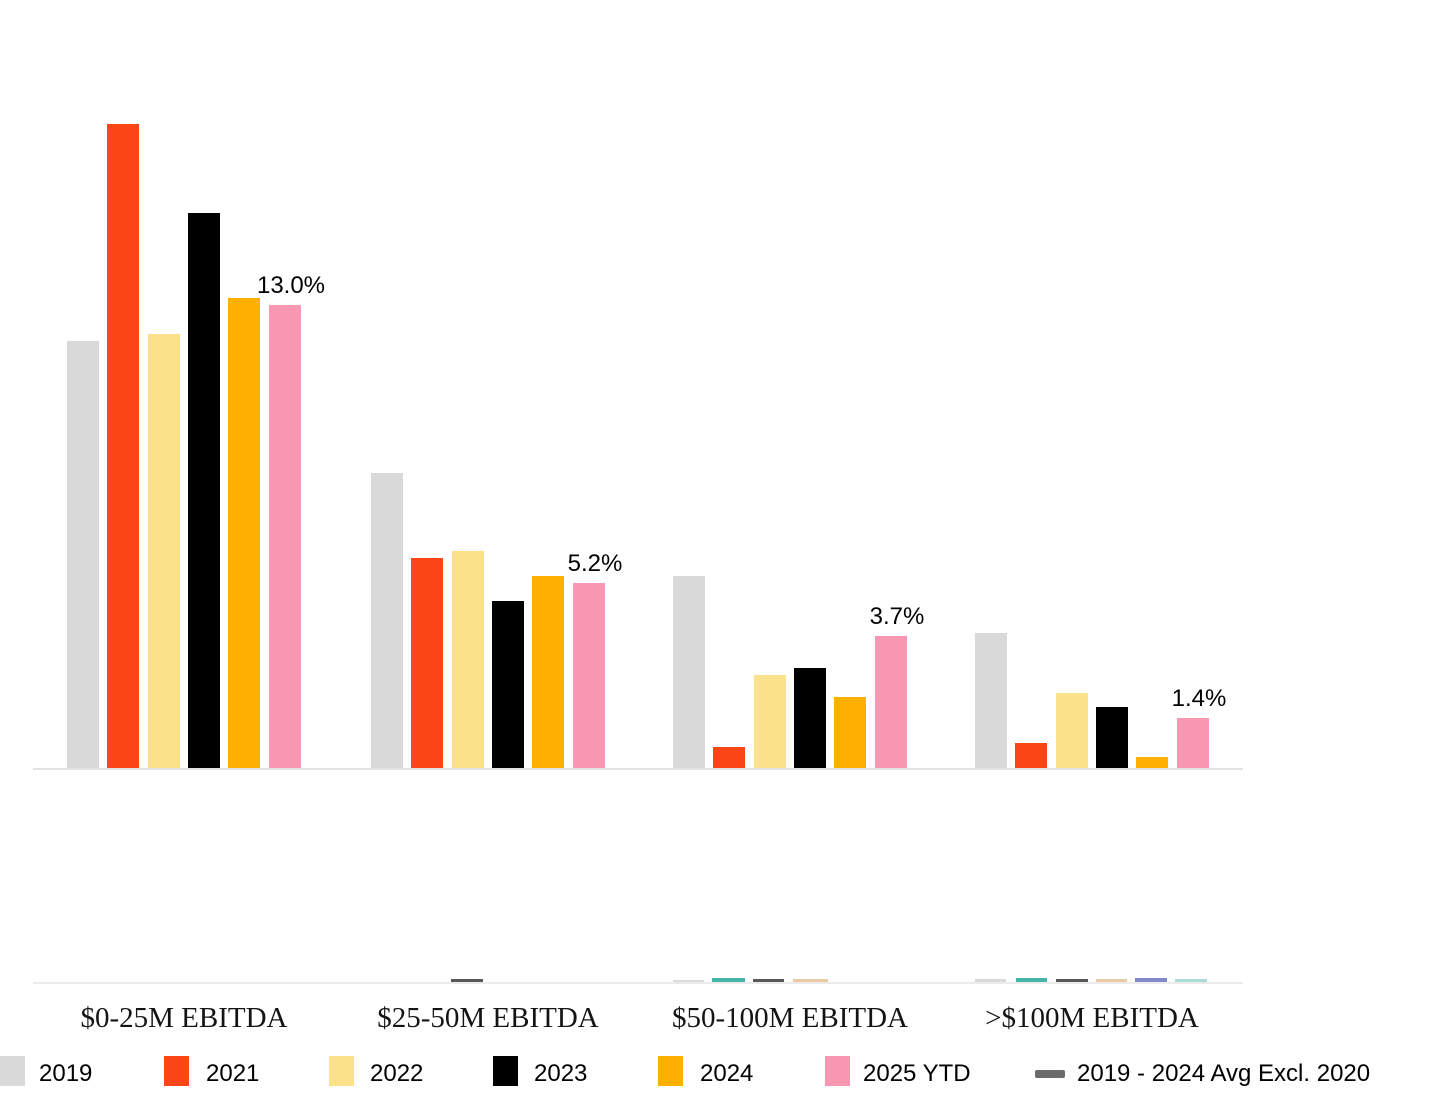 This screenshot has height=1102, width=1440. Describe the element at coordinates (689, 672) in the screenshot. I see `bar-2019-$50-100m-ebitda` at that location.